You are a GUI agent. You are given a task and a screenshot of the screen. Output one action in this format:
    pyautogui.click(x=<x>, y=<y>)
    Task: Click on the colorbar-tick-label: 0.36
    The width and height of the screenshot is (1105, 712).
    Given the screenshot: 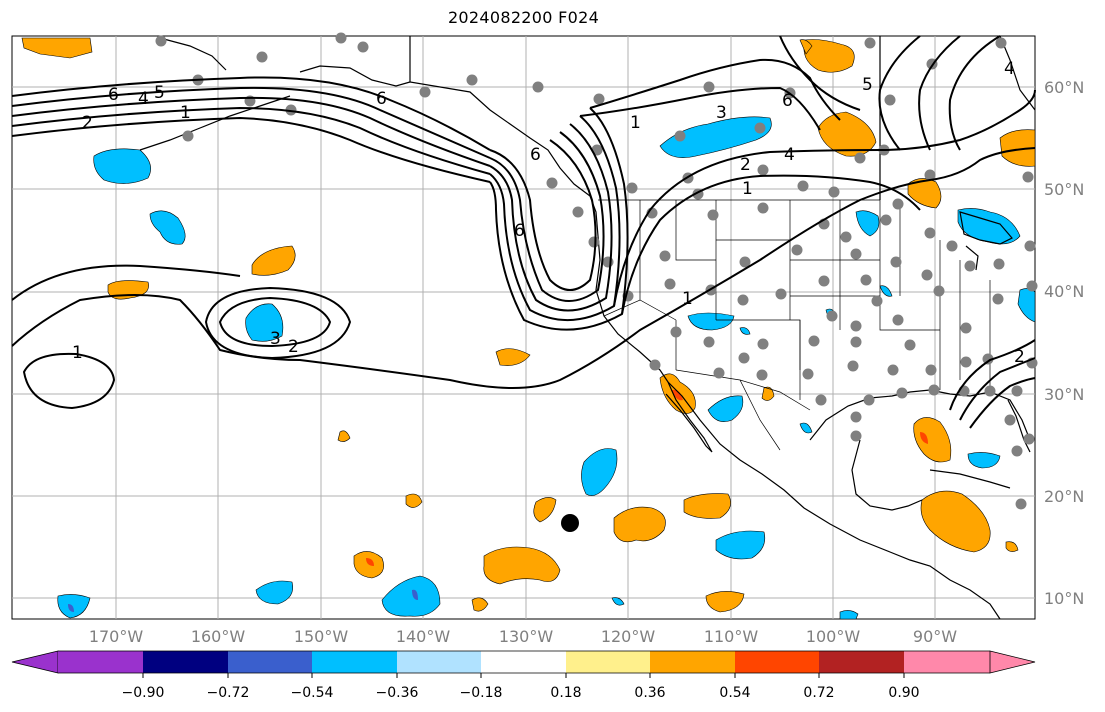 What is the action you would take?
    pyautogui.click(x=649, y=693)
    